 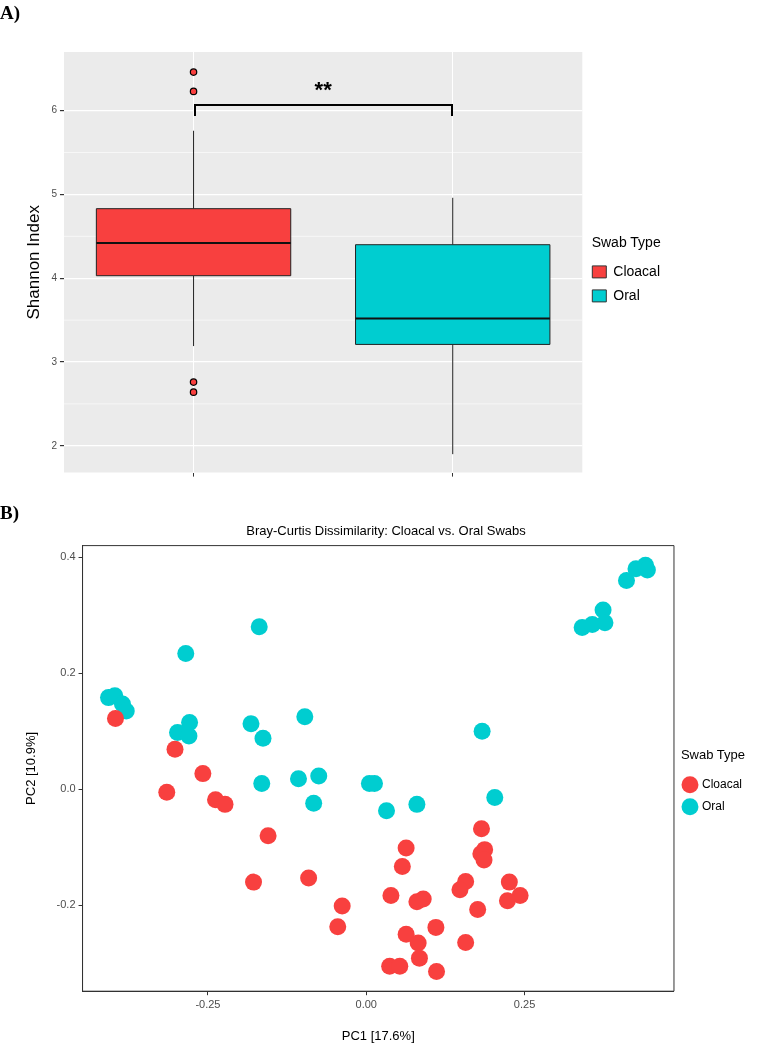 I want to click on annotation: **, so click(x=323, y=89).